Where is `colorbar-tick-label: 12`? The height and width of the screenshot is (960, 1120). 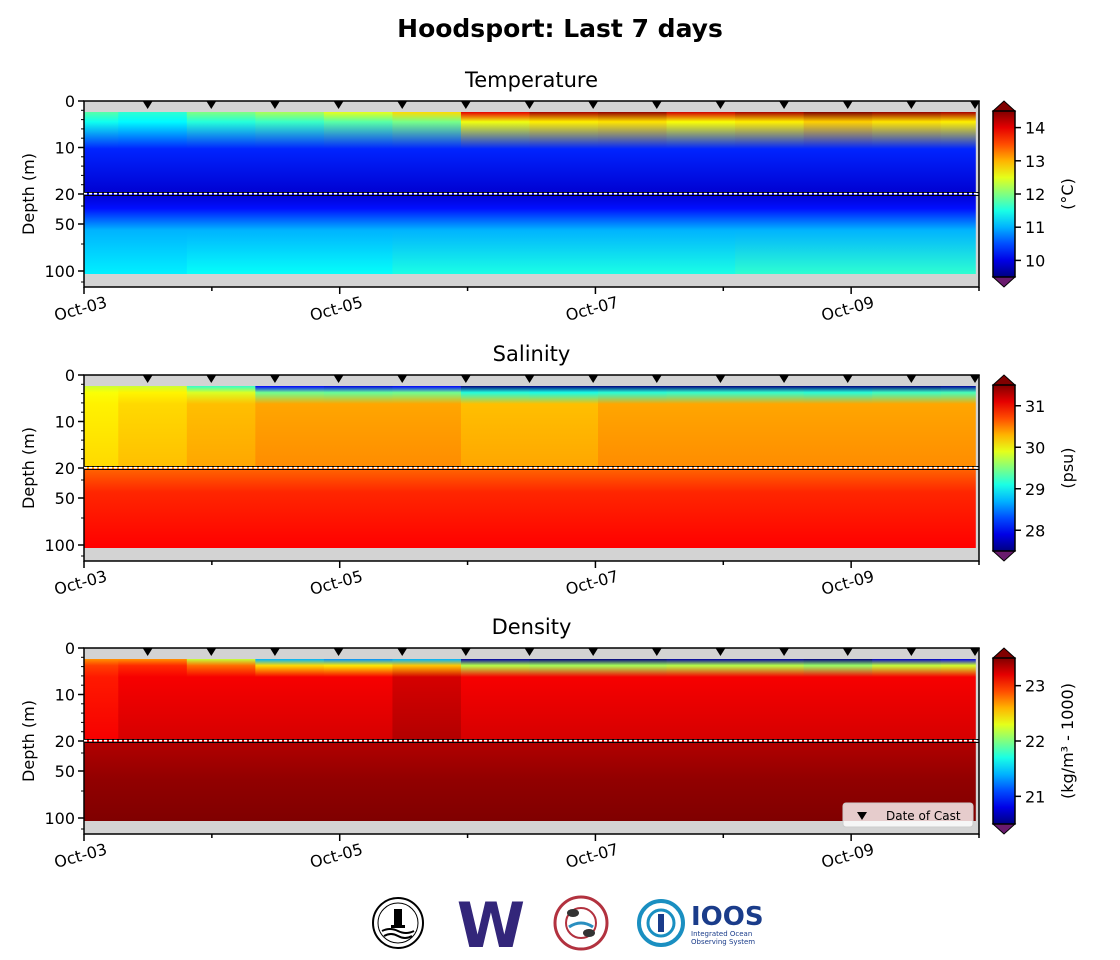 colorbar-tick-label: 12 is located at coordinates (1035, 194).